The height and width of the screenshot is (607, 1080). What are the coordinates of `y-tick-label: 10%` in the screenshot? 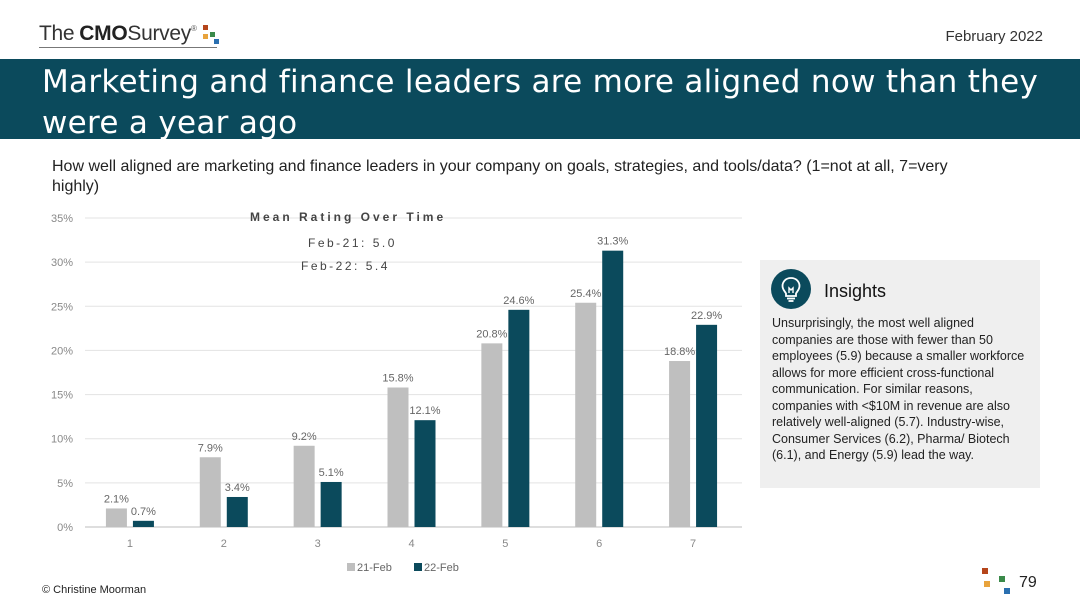 It's located at (62, 440).